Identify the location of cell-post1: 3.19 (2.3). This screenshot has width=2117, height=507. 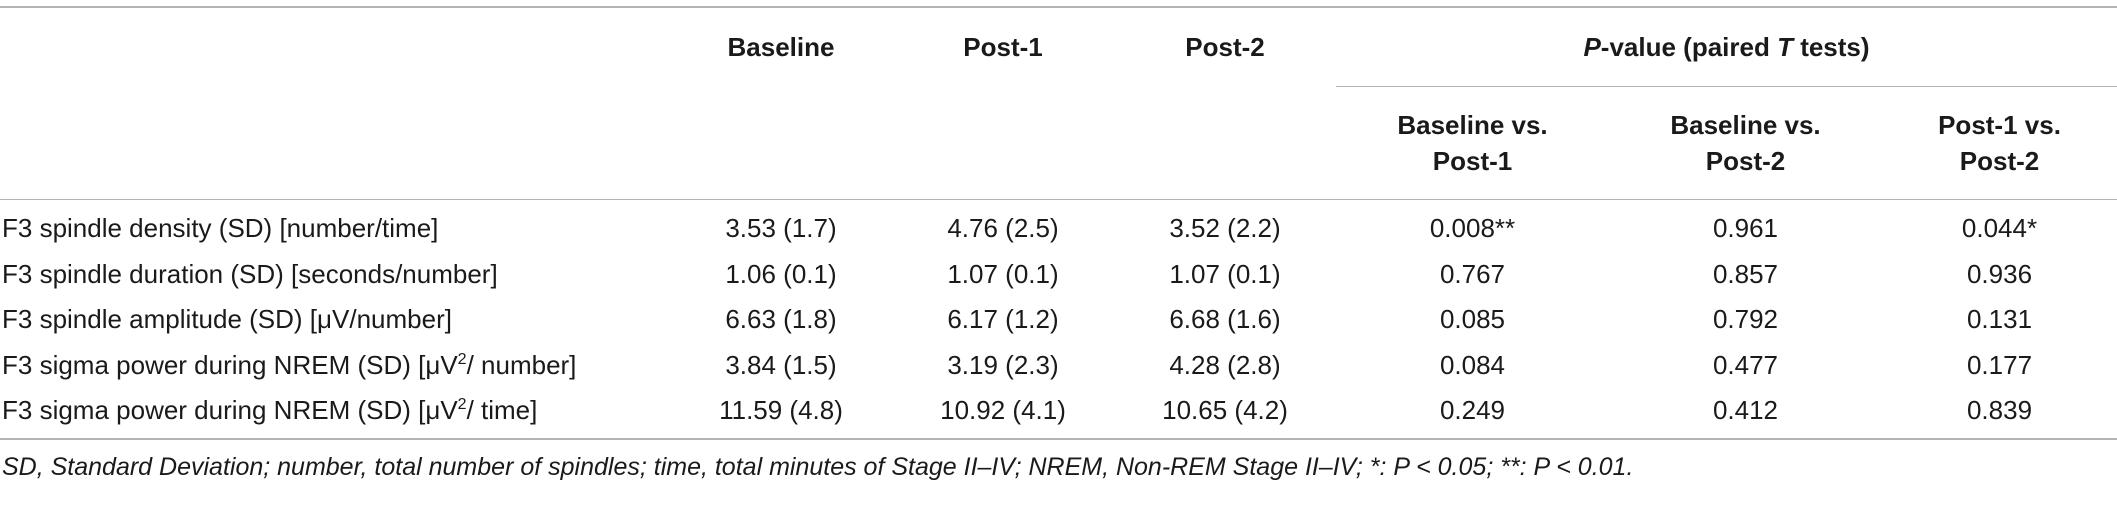
(1003, 364).